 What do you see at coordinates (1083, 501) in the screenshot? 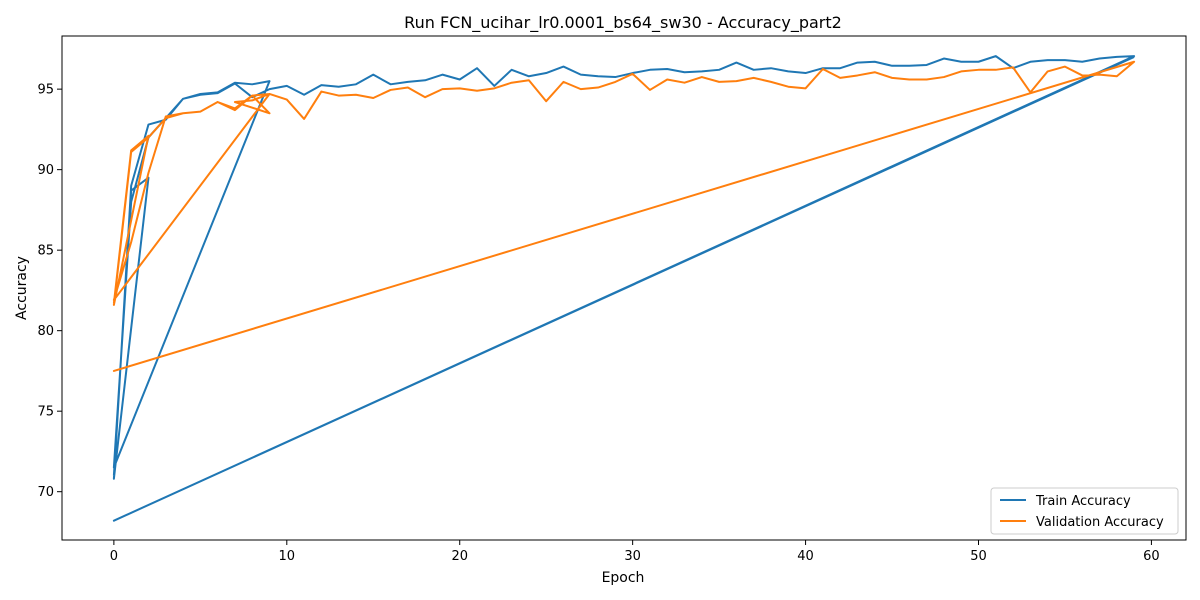
I see `legend-label-train: Train Accuracy` at bounding box center [1083, 501].